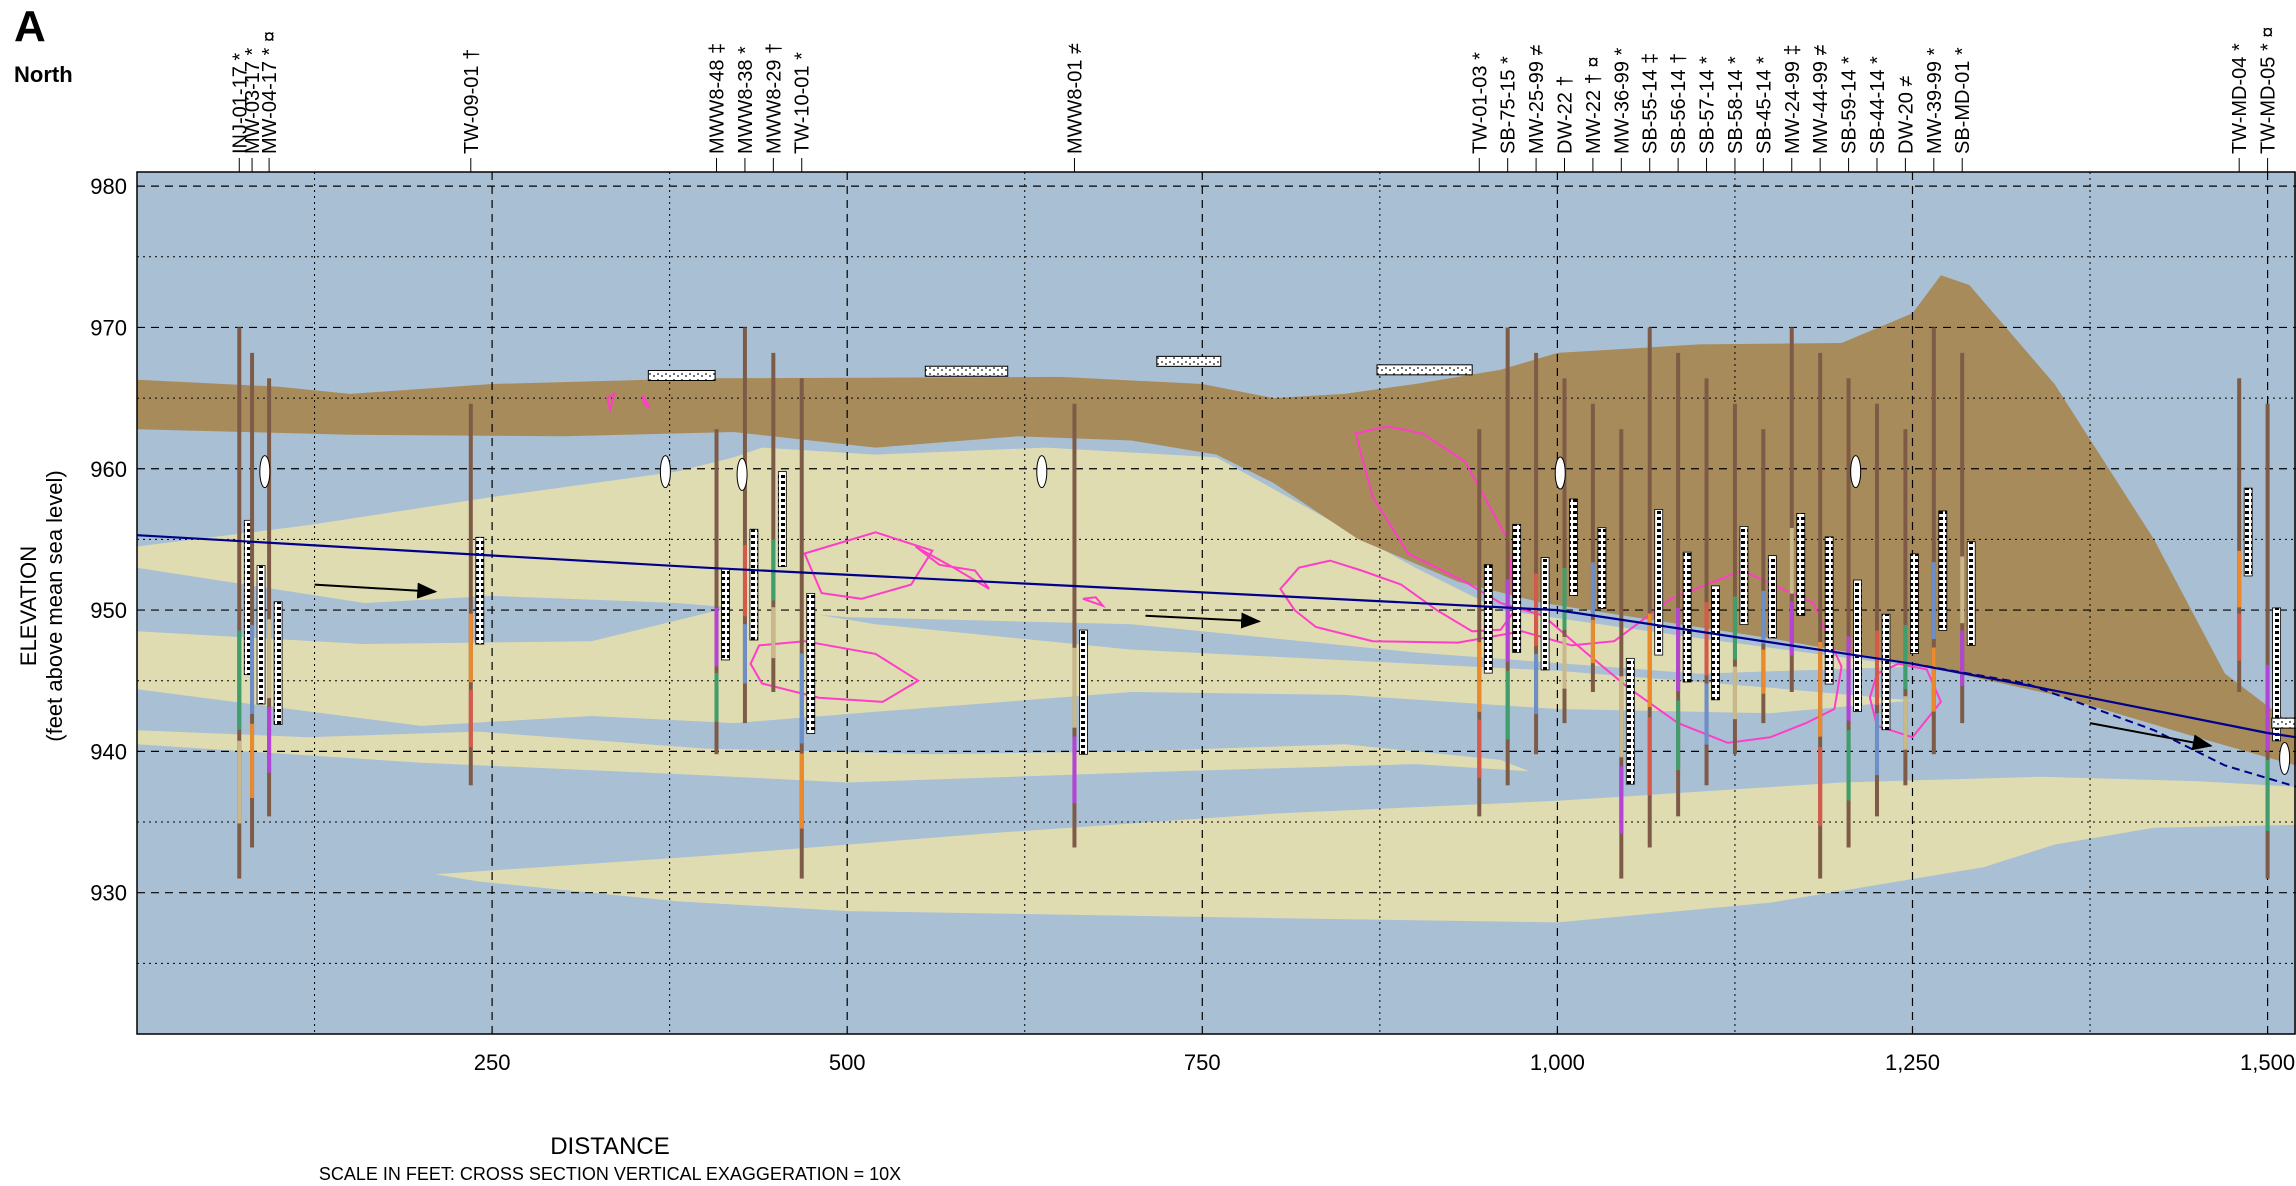 This screenshot has height=1186, width=2296. I want to click on well-label: SB-MD-01 *, so click(1963, 100).